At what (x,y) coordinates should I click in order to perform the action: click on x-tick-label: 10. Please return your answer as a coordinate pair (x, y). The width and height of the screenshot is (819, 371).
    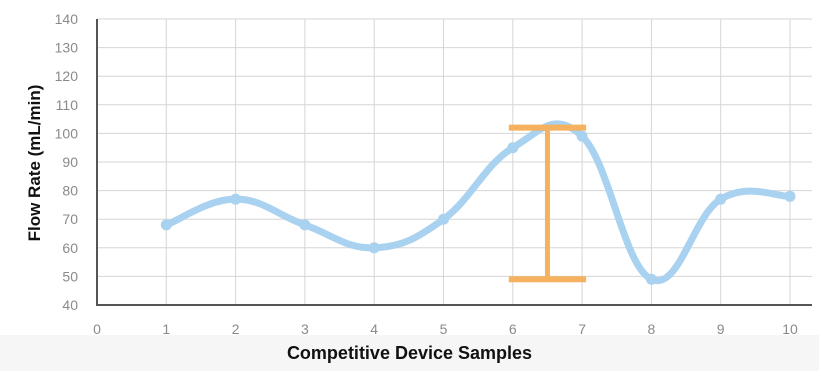
    Looking at the image, I should click on (790, 329).